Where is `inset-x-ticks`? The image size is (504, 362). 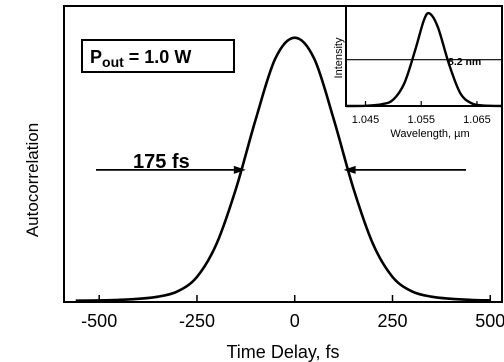
inset-x-ticks is located at coordinates (421, 103).